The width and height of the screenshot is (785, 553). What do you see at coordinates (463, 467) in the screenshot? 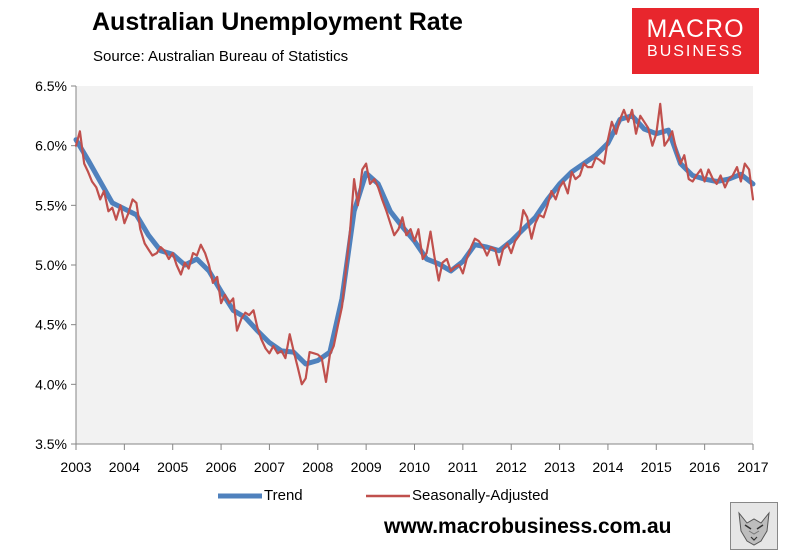
I see `x-tick-label: 2011` at bounding box center [463, 467].